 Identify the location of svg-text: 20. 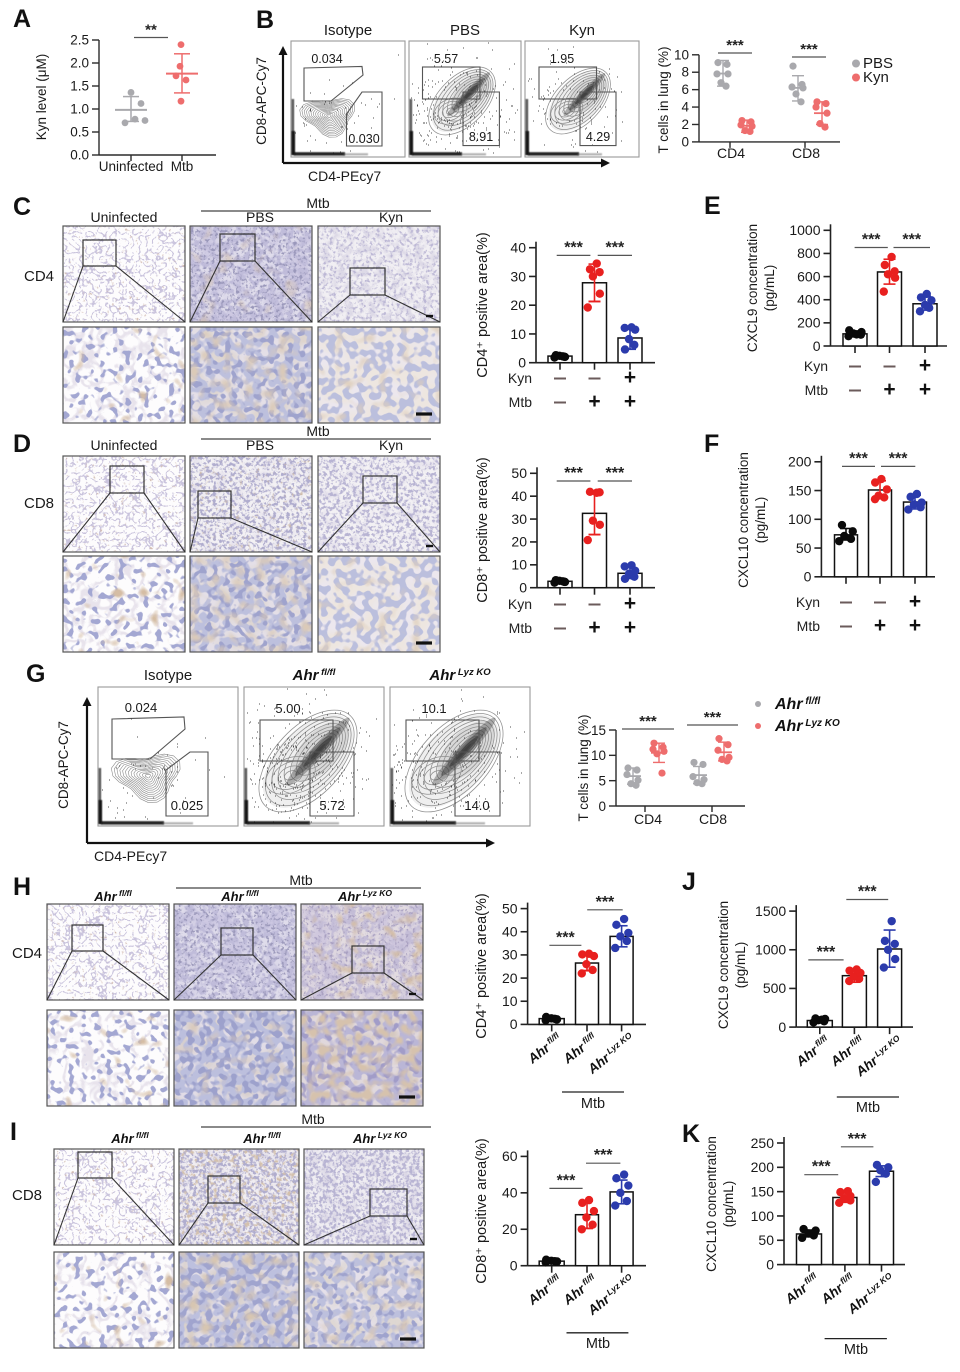
(510, 1229).